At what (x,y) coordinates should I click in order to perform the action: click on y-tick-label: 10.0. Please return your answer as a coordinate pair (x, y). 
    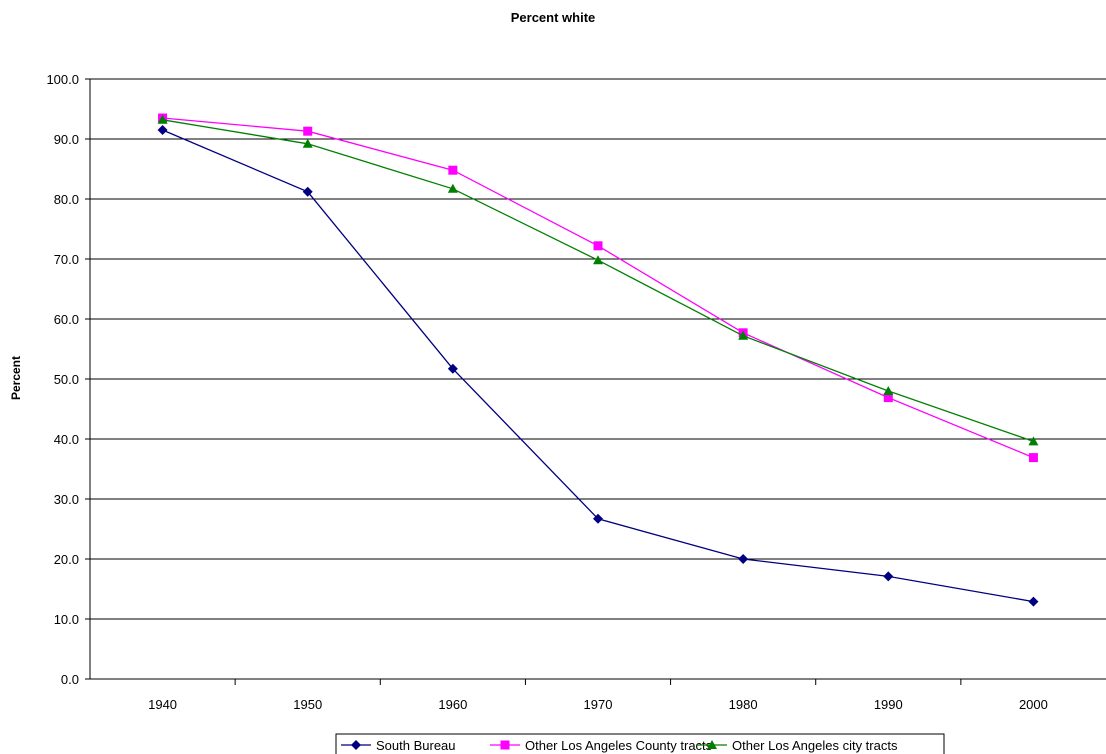
    Looking at the image, I should click on (66, 619).